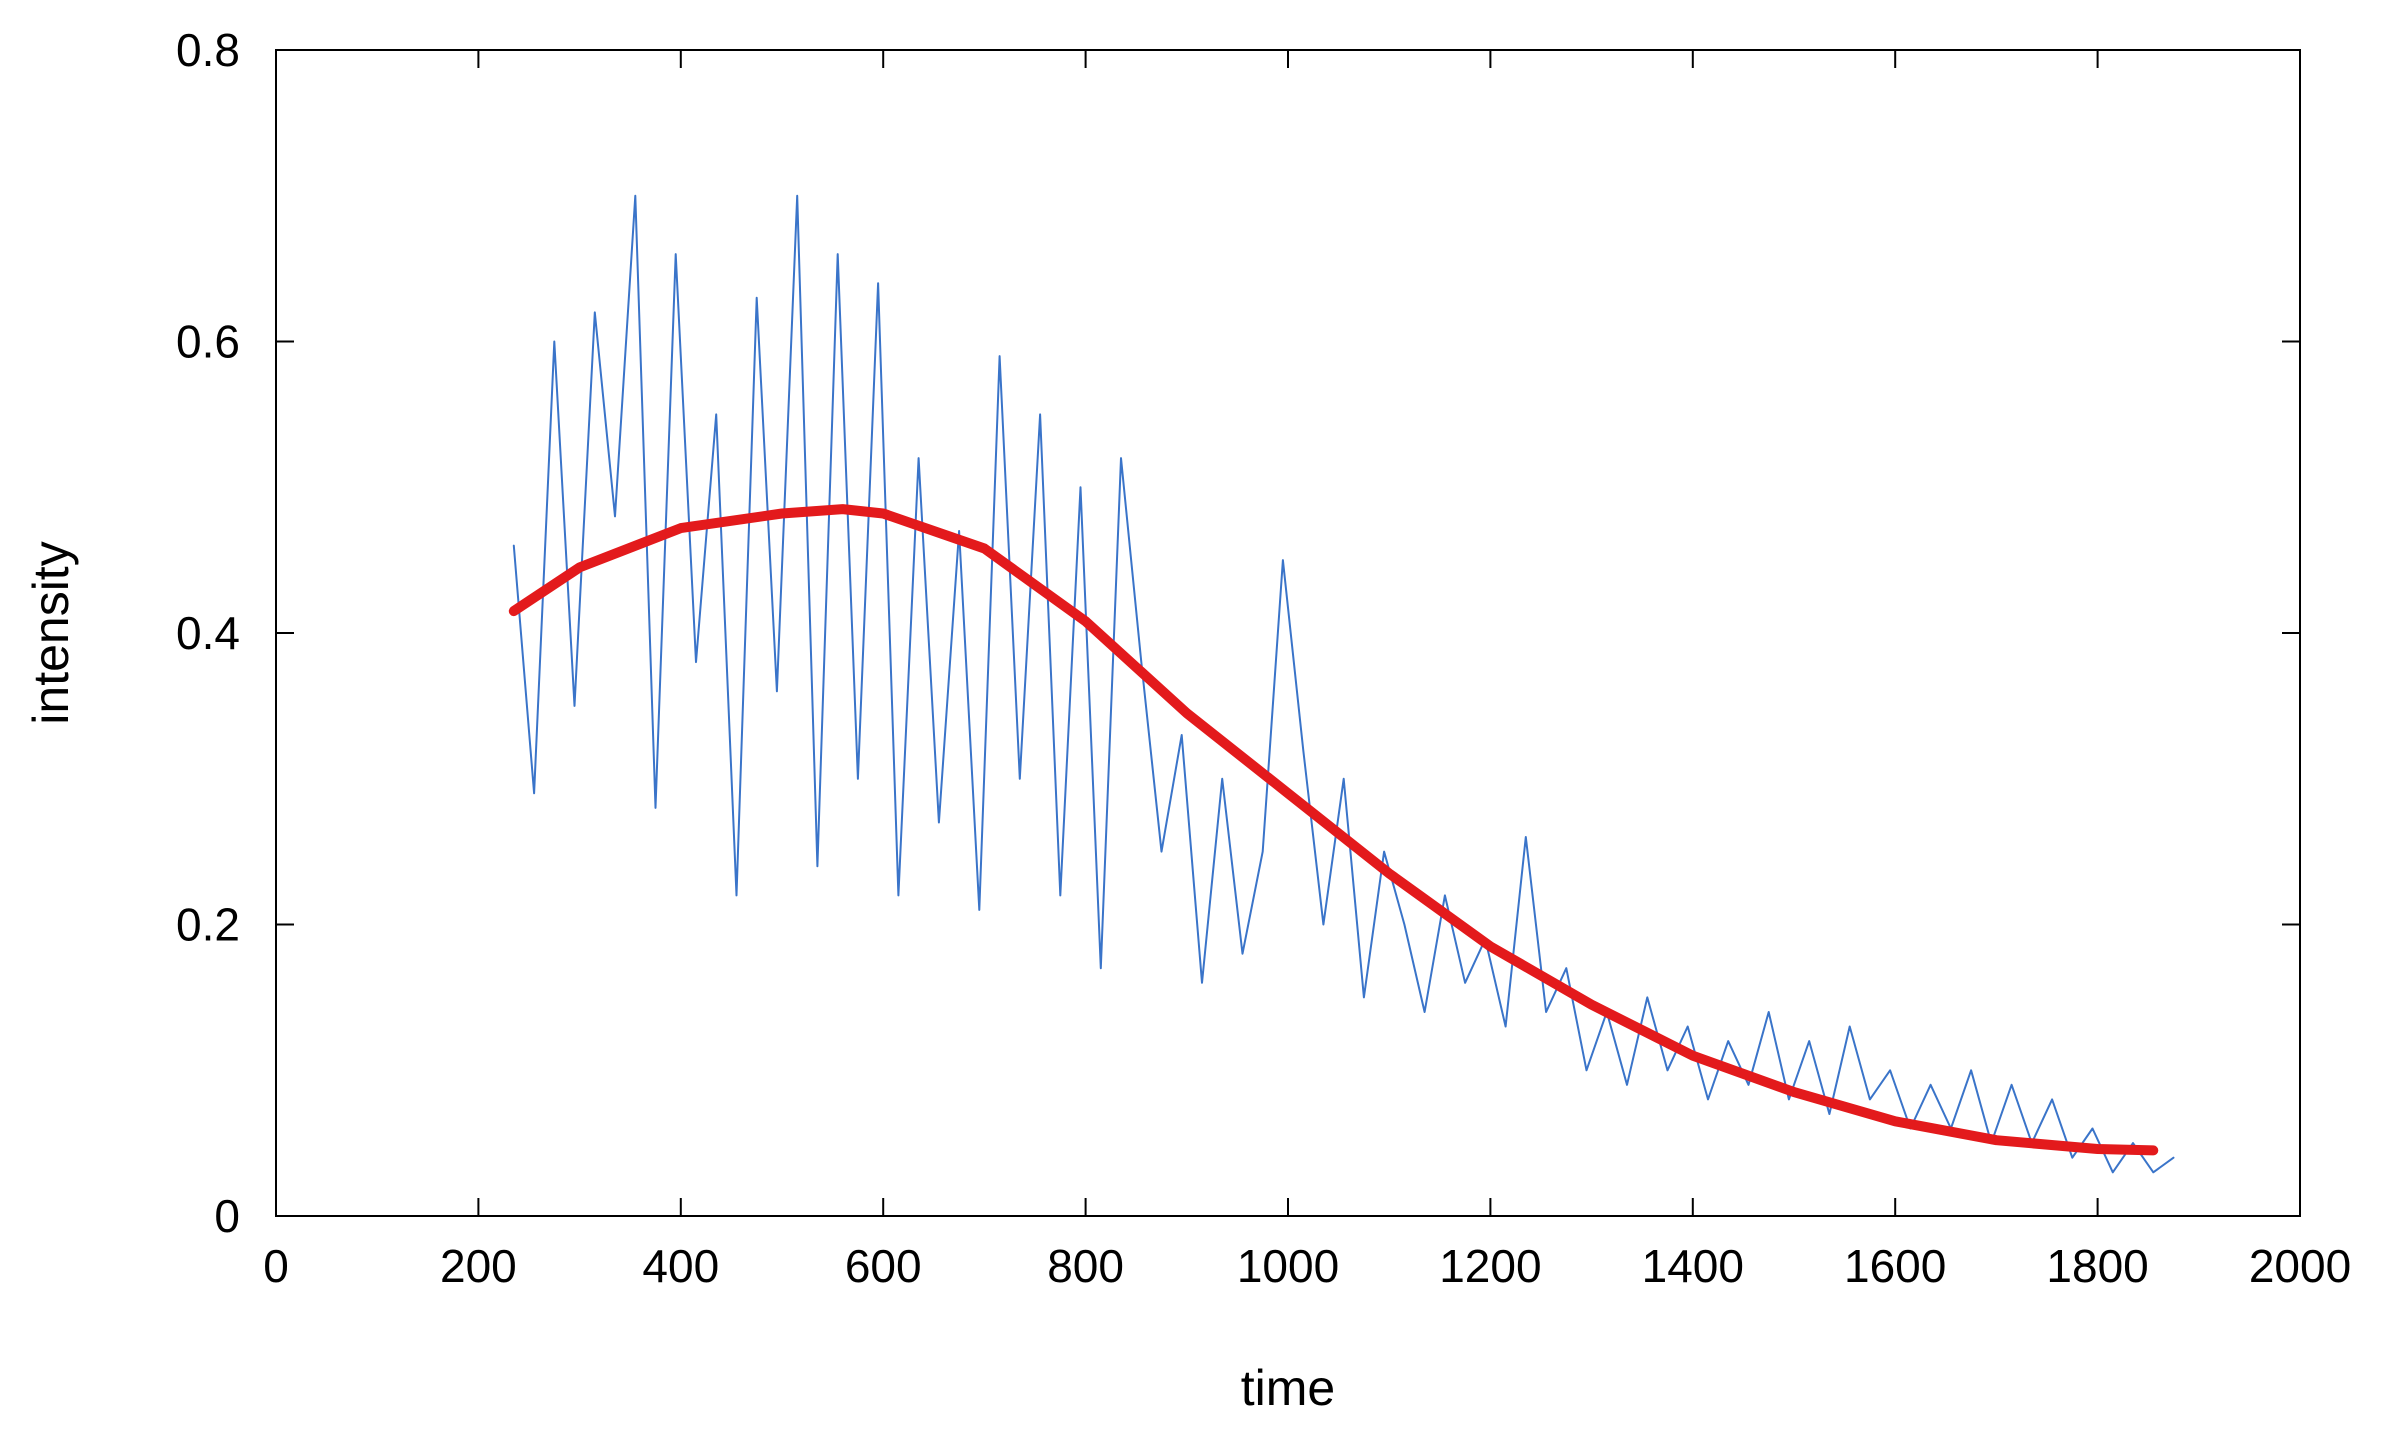 Image resolution: width=2392 pixels, height=1436 pixels. Describe the element at coordinates (208, 50) in the screenshot. I see `y-tick-label: 0.8` at that location.